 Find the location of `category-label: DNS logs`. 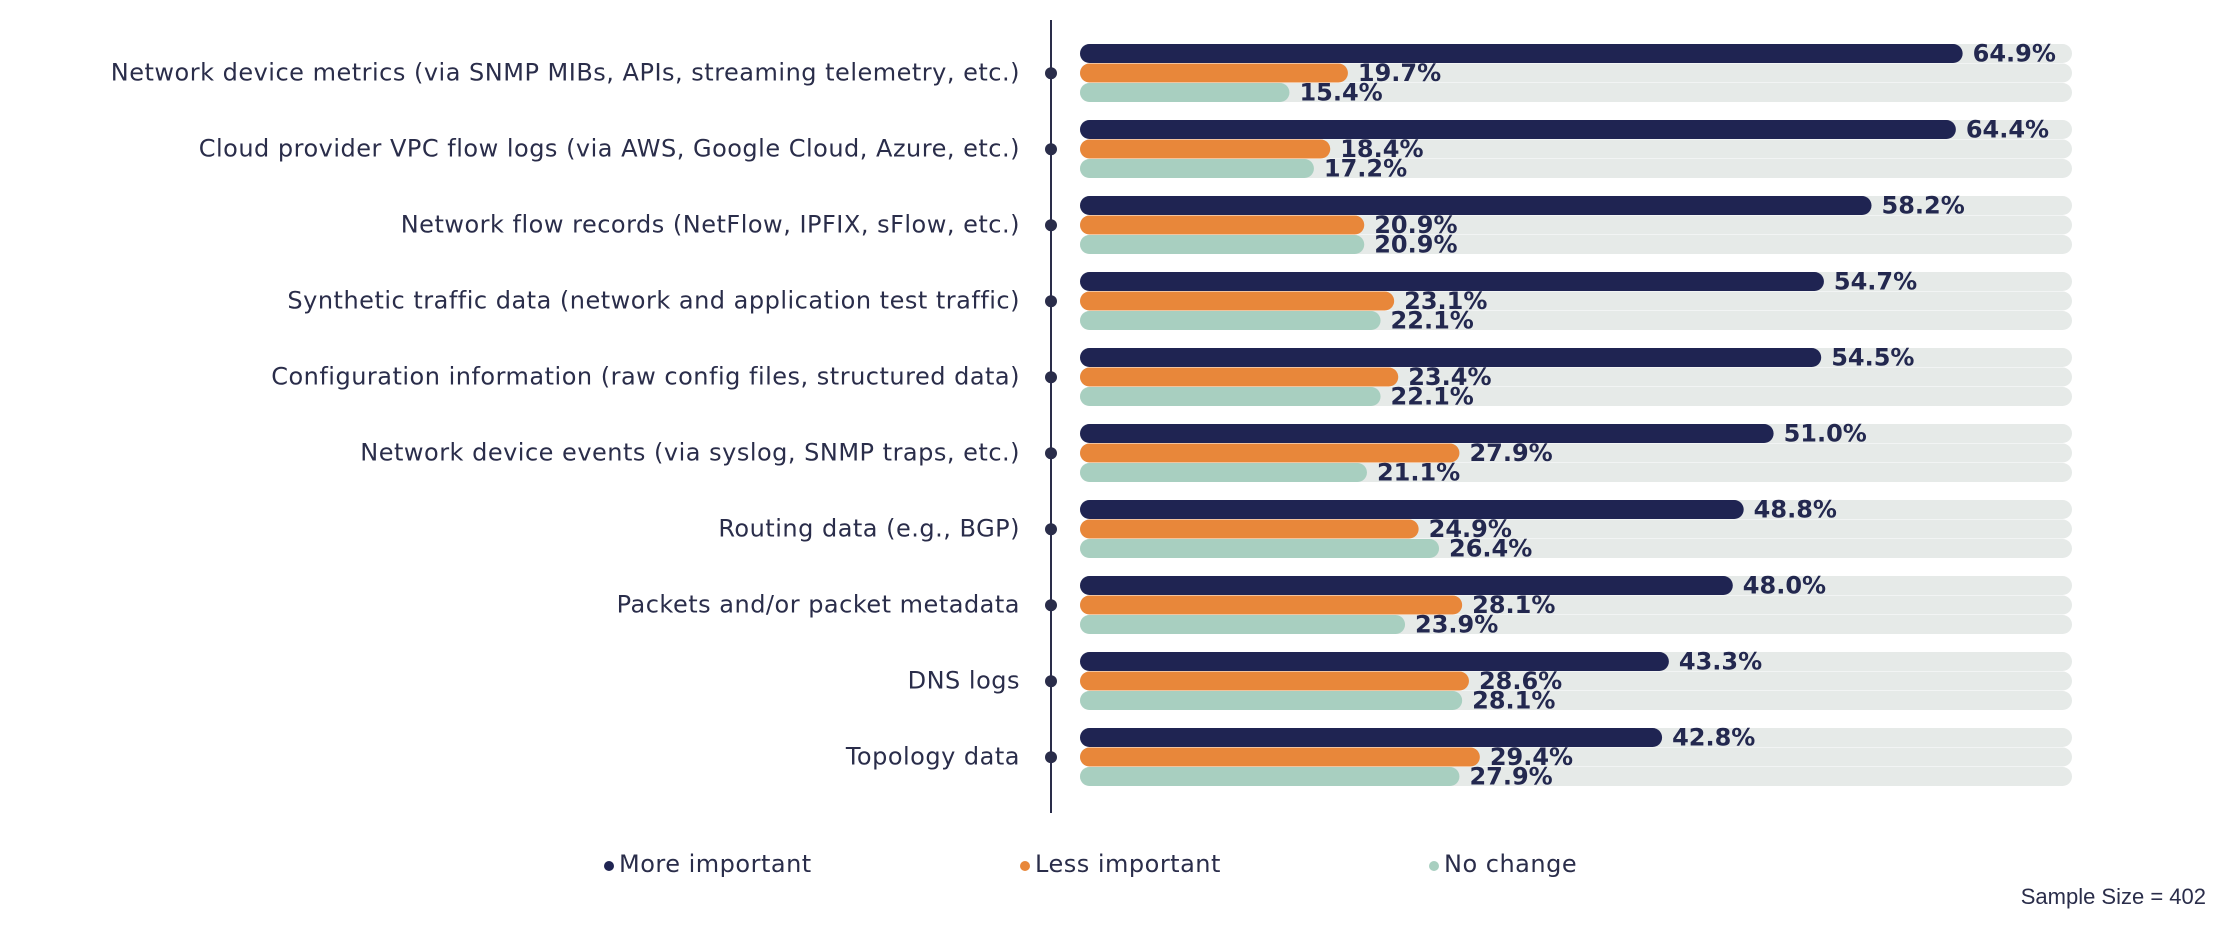

category-label: DNS logs is located at coordinates (964, 680).